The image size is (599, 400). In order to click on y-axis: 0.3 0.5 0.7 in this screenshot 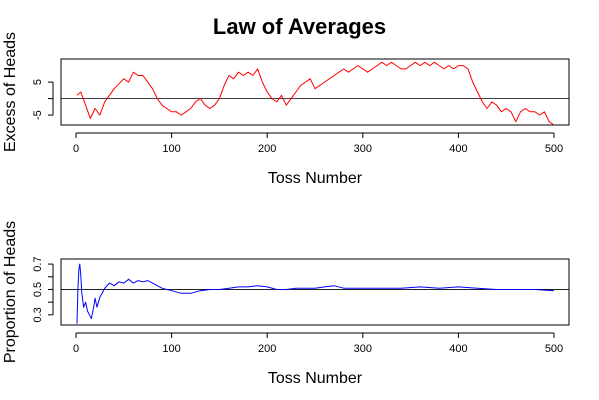, I will do `click(43, 289)`.